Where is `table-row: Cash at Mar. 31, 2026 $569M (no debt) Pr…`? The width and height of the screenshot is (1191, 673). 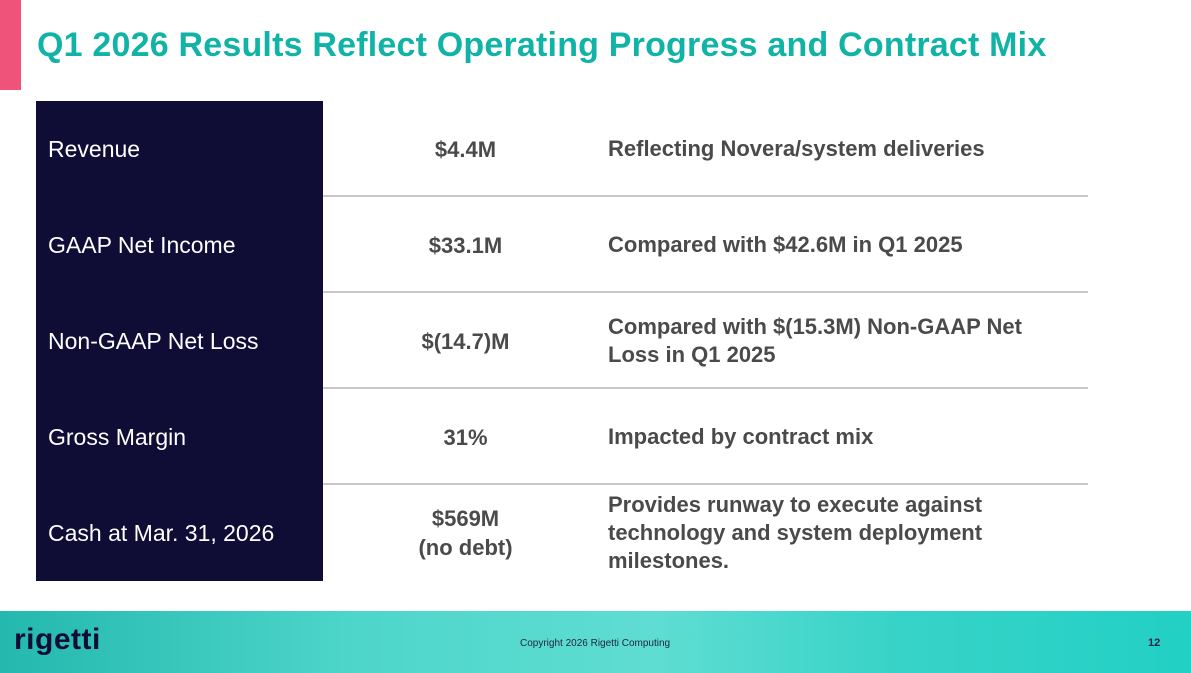 table-row: Cash at Mar. 31, 2026 $569M (no debt) Pr… is located at coordinates (562, 533).